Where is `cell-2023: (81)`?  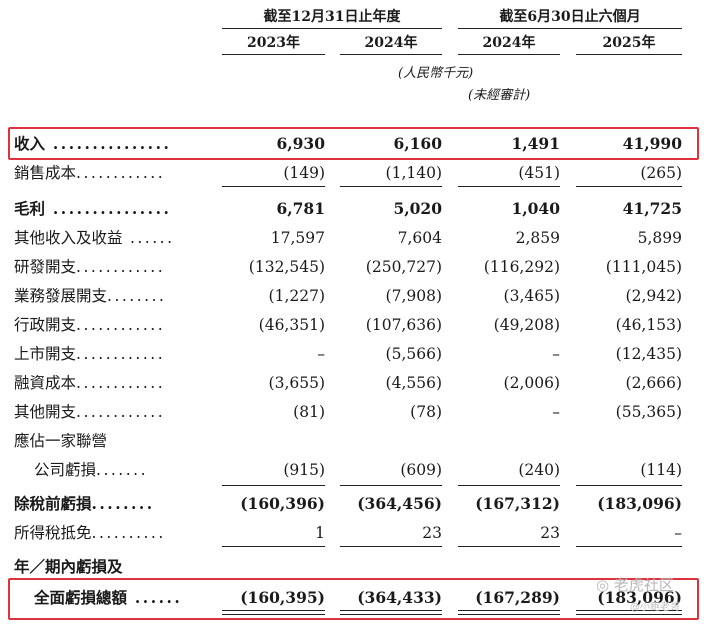 cell-2023: (81) is located at coordinates (309, 412).